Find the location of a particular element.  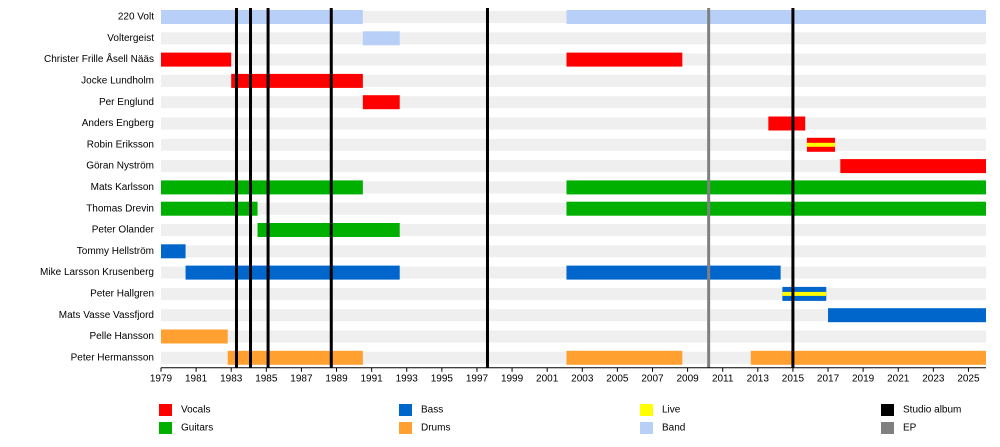

legend-label: EP is located at coordinates (910, 428).